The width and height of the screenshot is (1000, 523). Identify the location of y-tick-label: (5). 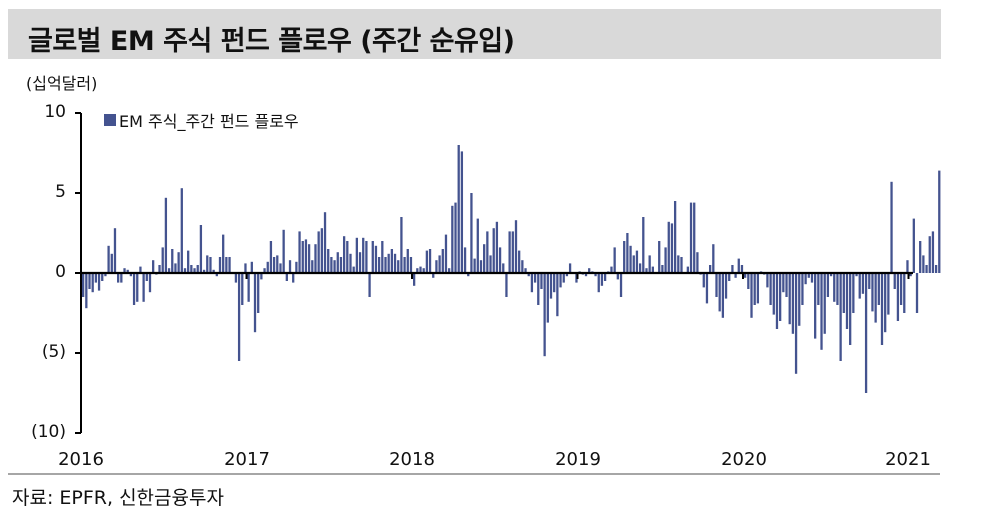
(53, 352).